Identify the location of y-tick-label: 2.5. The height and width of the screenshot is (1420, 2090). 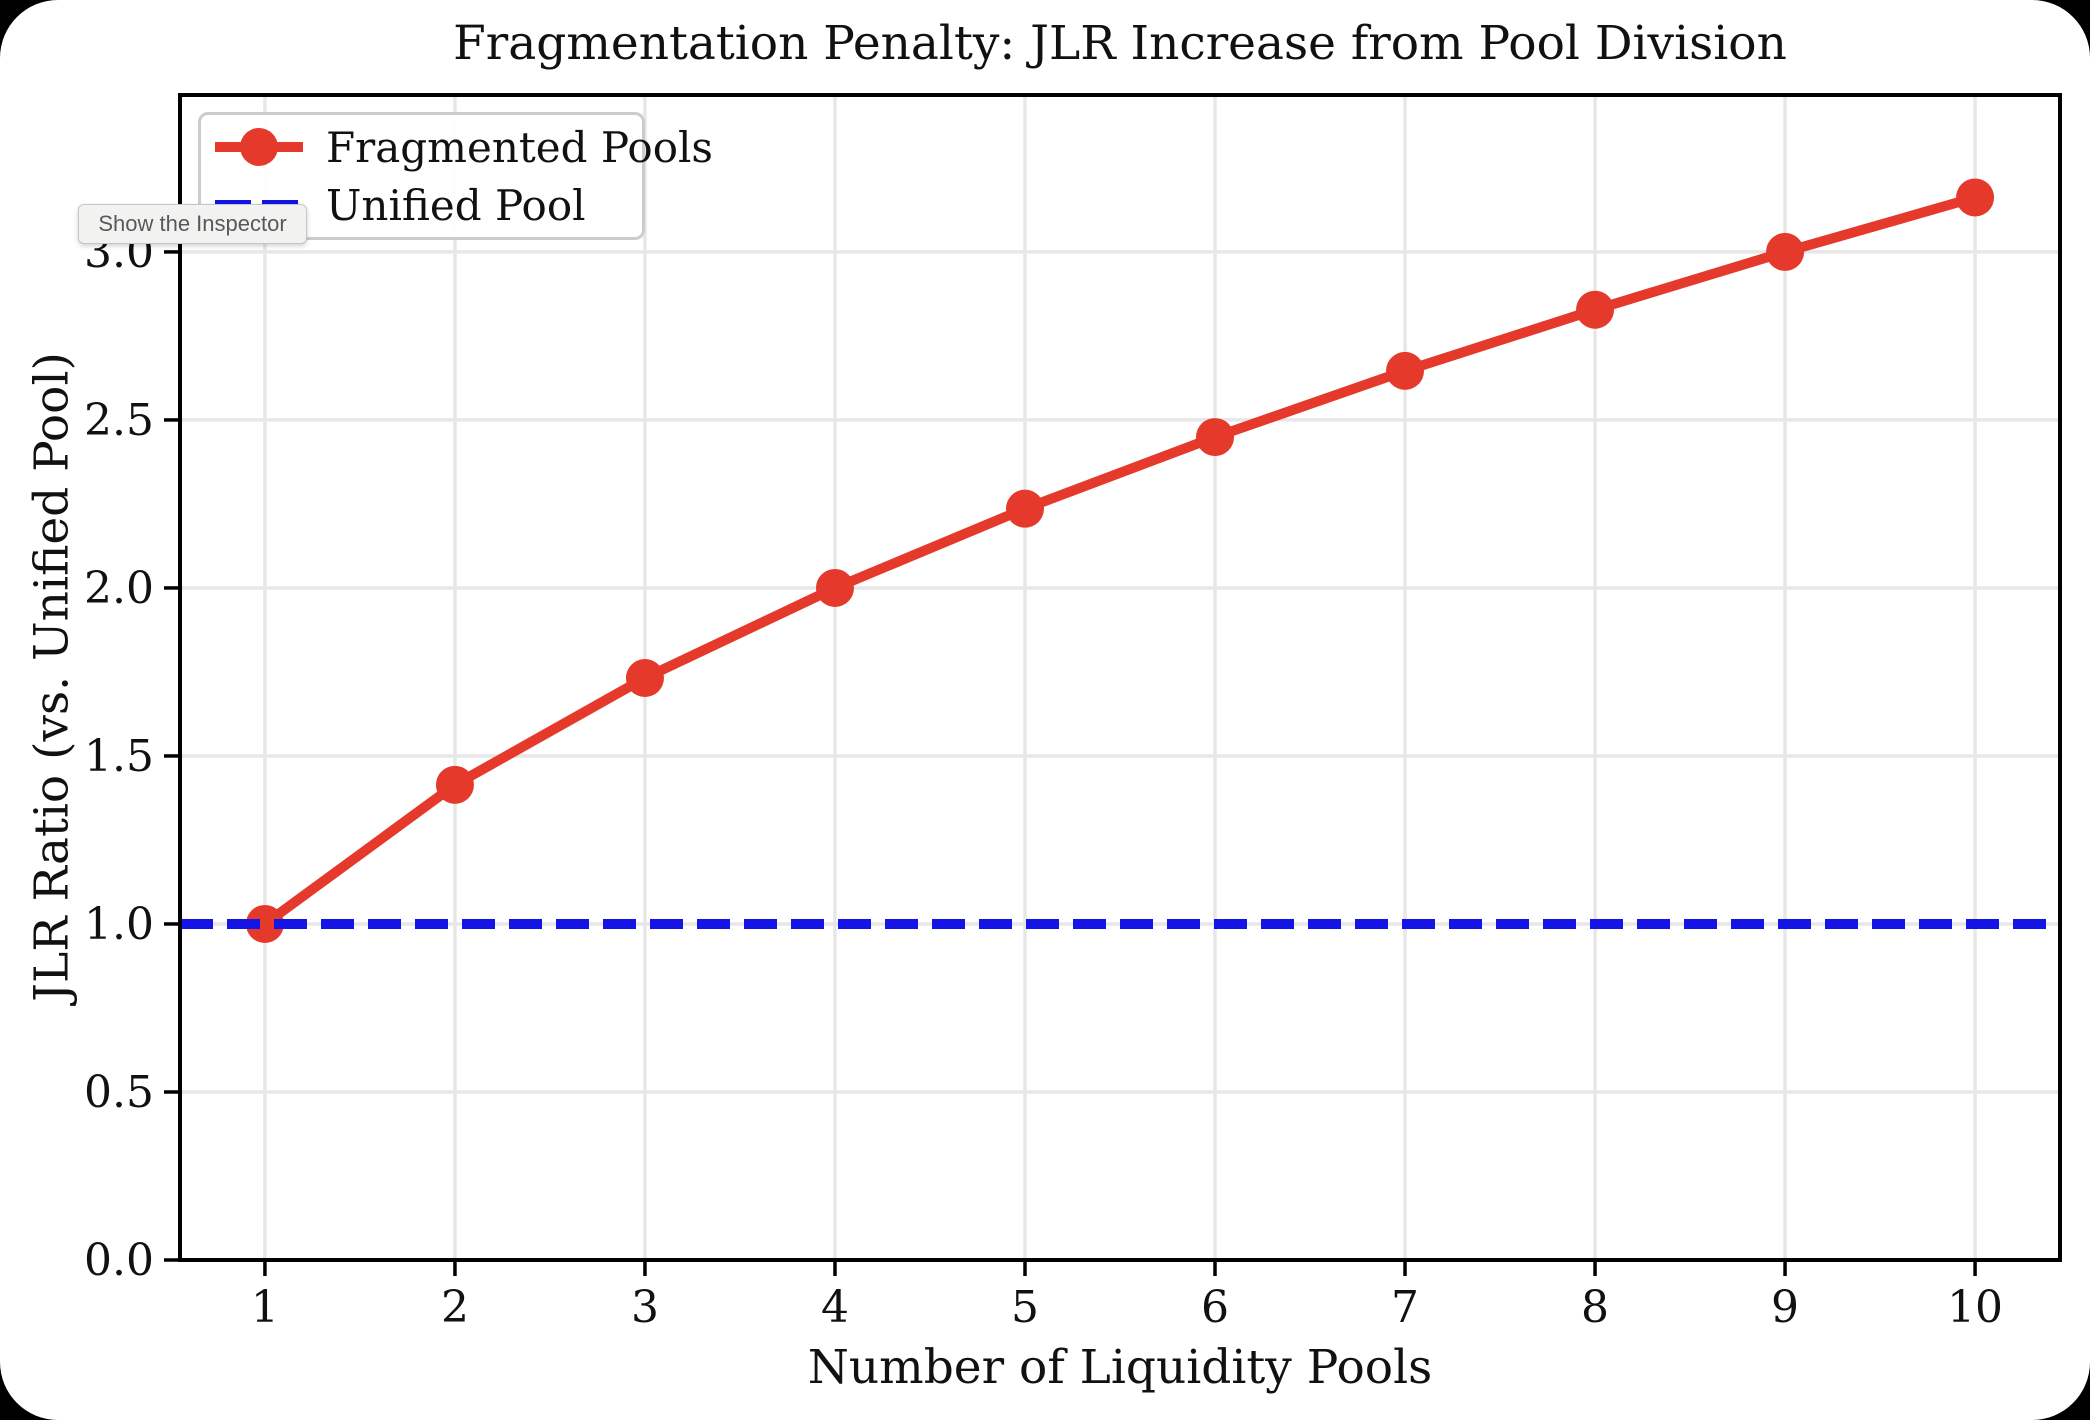
(119, 420).